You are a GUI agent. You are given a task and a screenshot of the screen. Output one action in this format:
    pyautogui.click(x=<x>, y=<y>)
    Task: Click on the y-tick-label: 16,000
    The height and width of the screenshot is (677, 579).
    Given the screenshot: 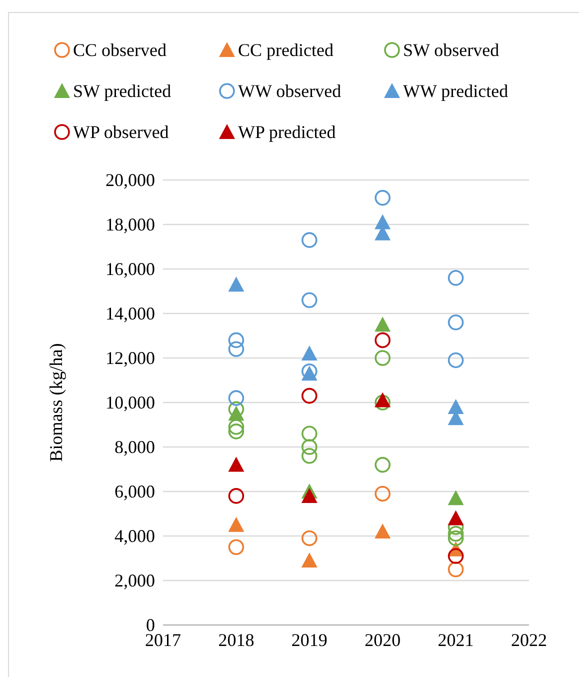 What is the action you would take?
    pyautogui.click(x=130, y=268)
    